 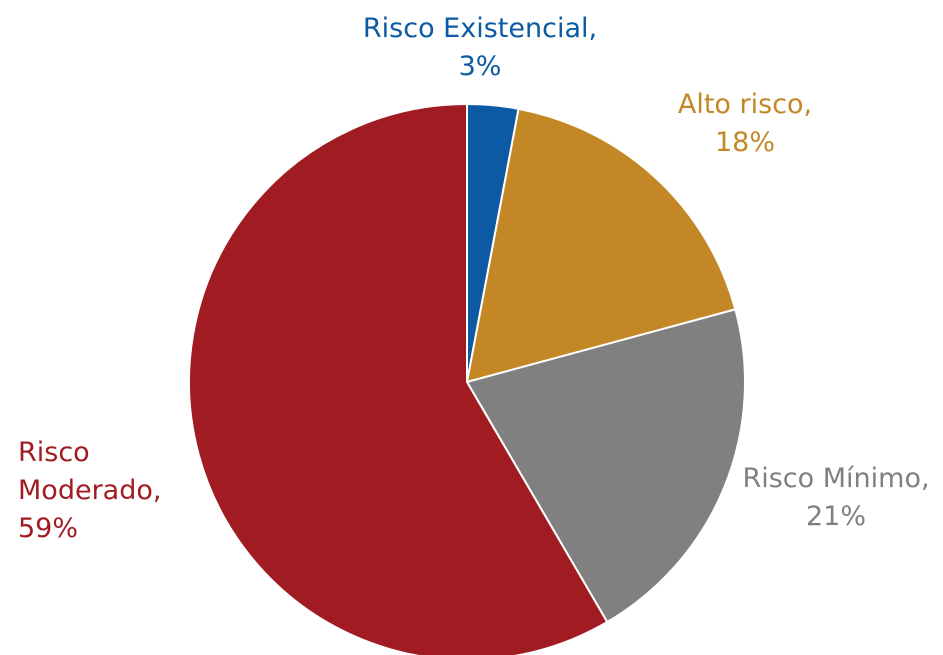 What do you see at coordinates (835, 516) in the screenshot?
I see `slice-label-percent: 21%` at bounding box center [835, 516].